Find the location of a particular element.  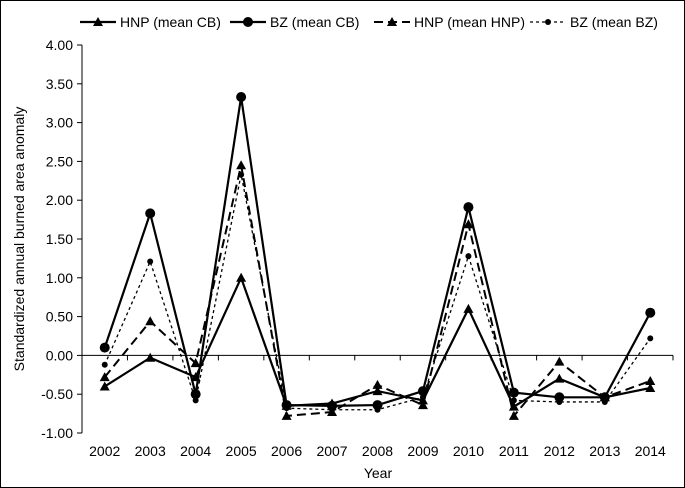

x-tick-label: 2013 is located at coordinates (604, 451).